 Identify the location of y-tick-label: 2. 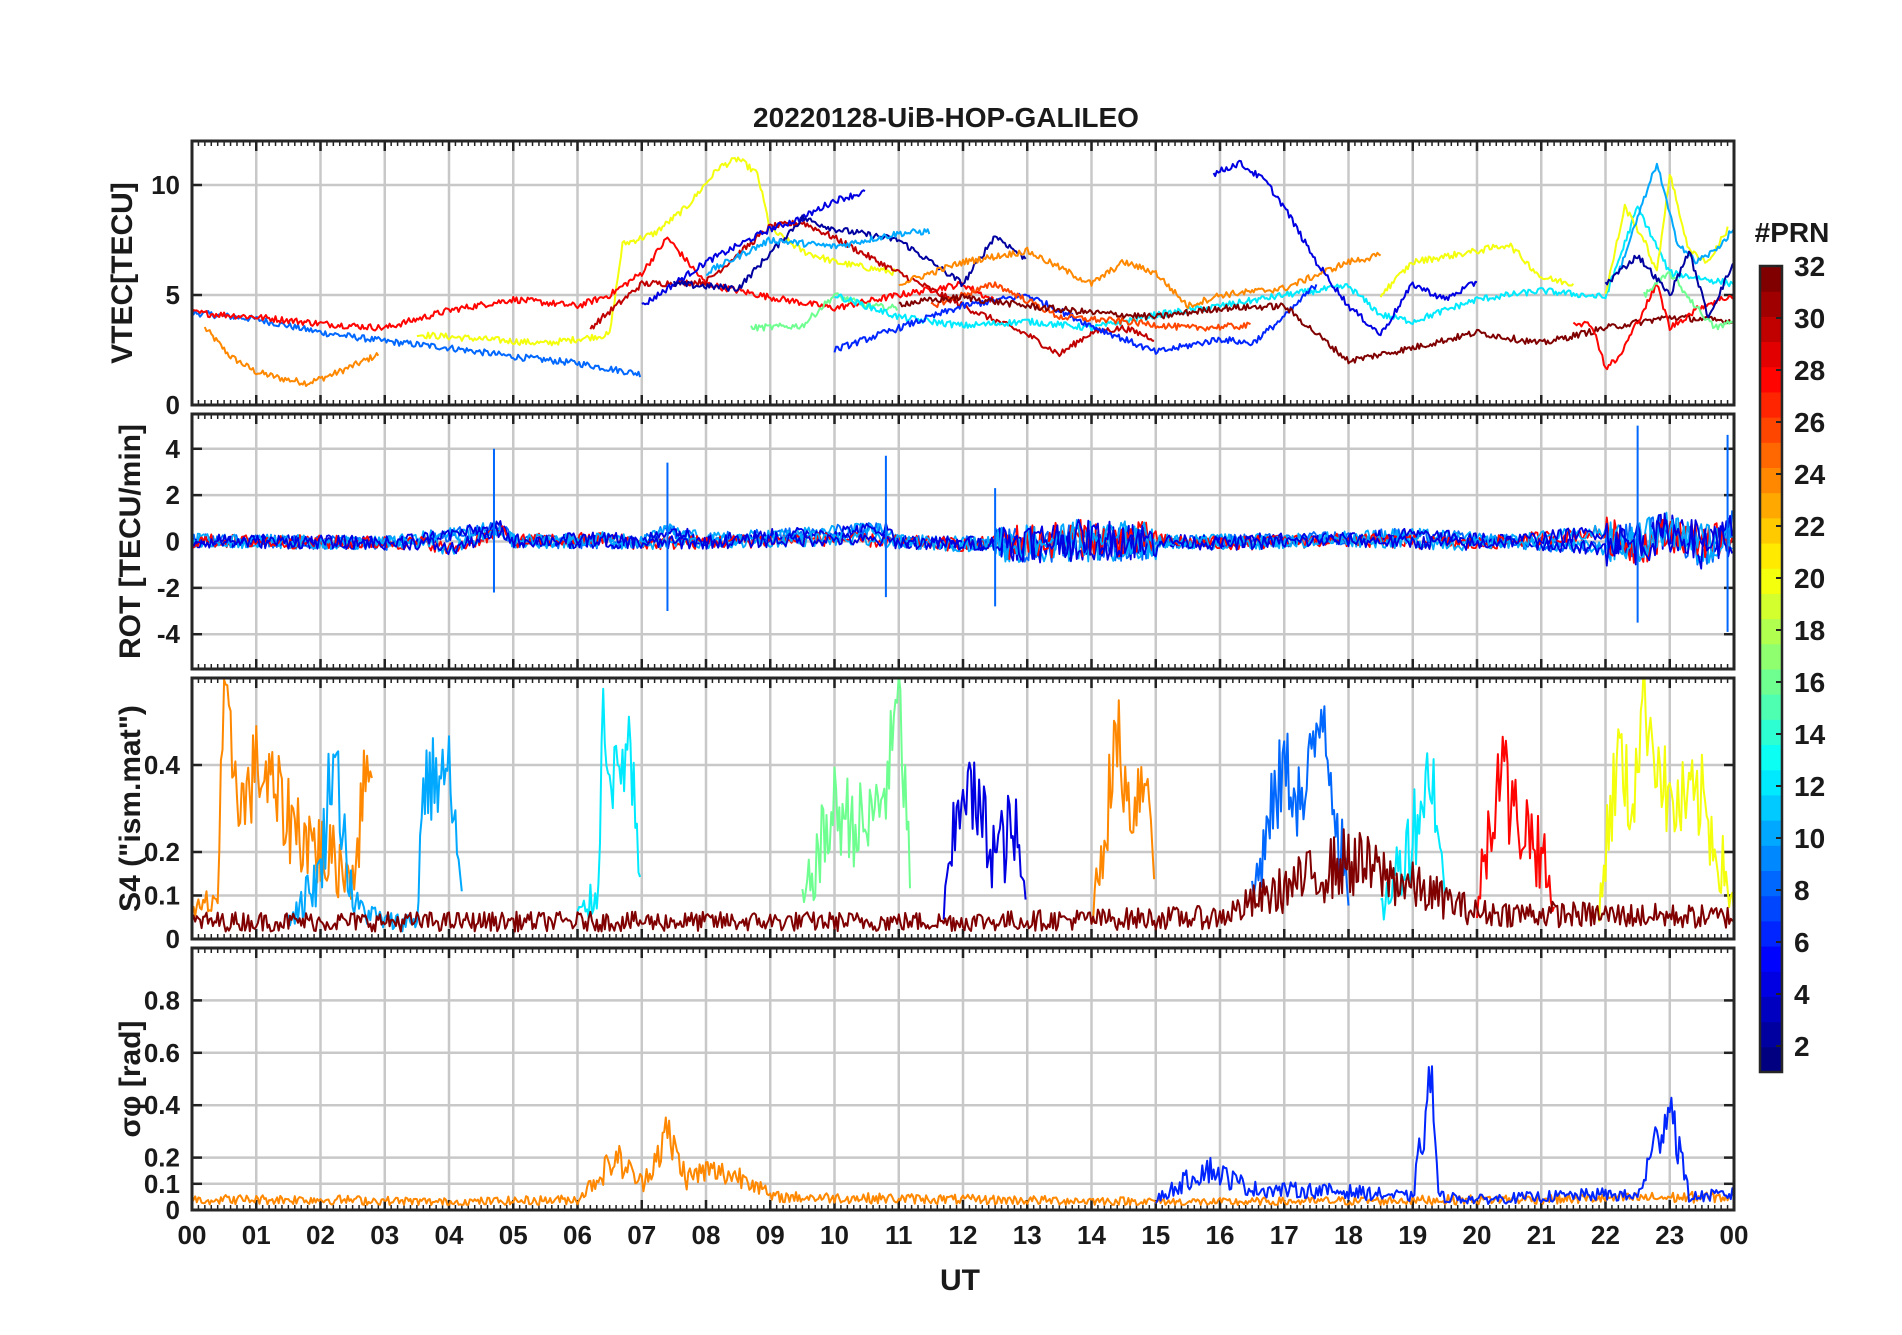
(173, 495).